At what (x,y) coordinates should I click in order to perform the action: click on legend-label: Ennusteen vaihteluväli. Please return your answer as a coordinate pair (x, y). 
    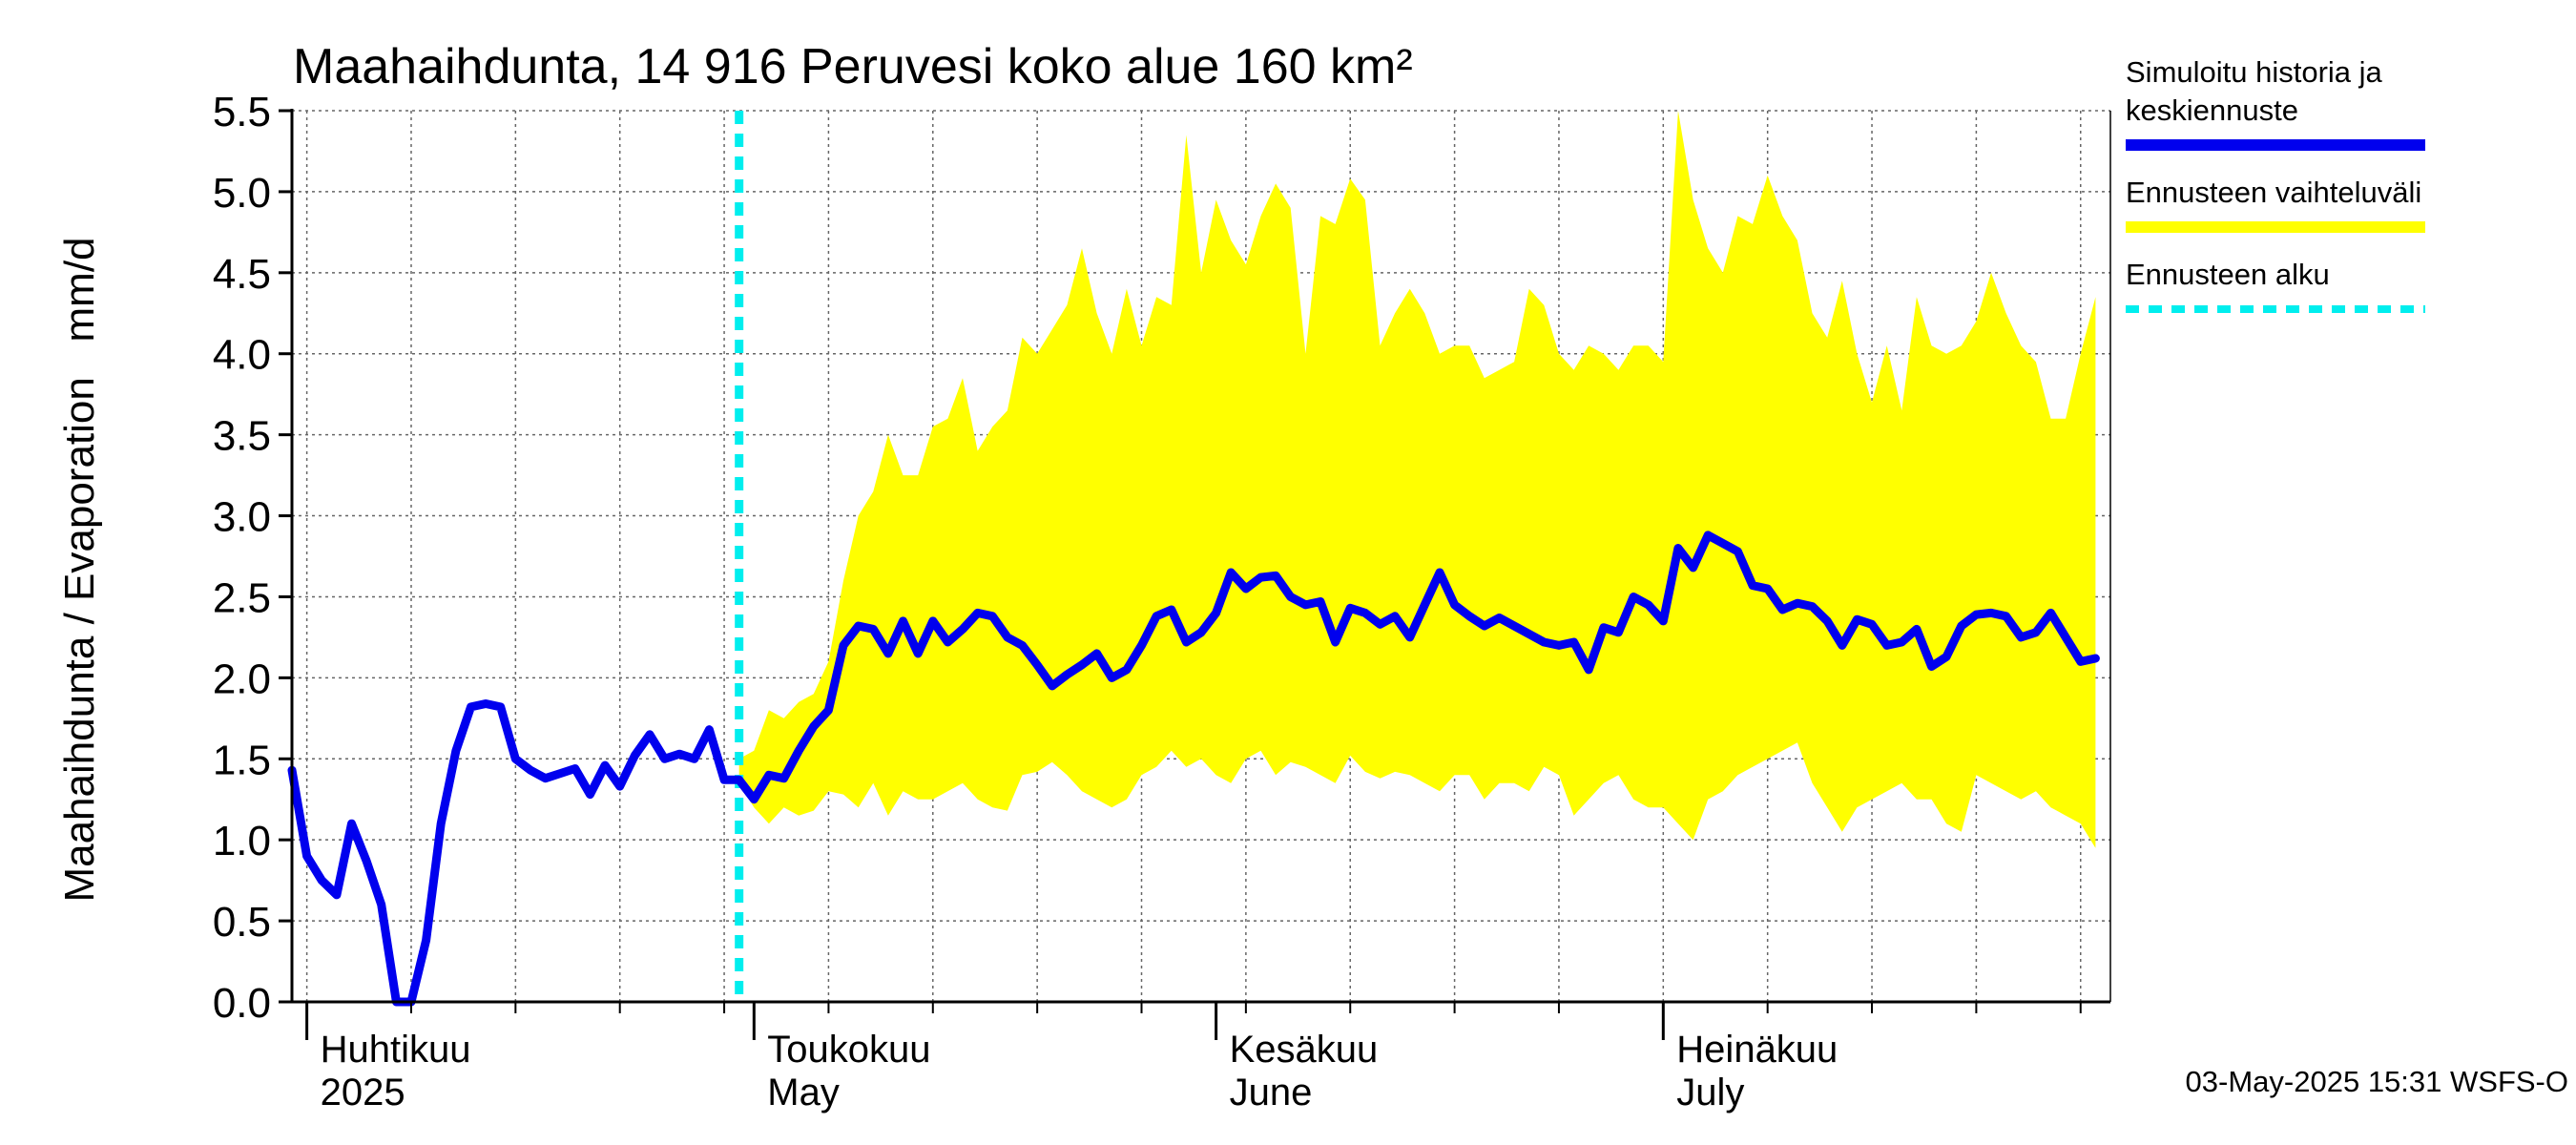
    Looking at the image, I should click on (2273, 192).